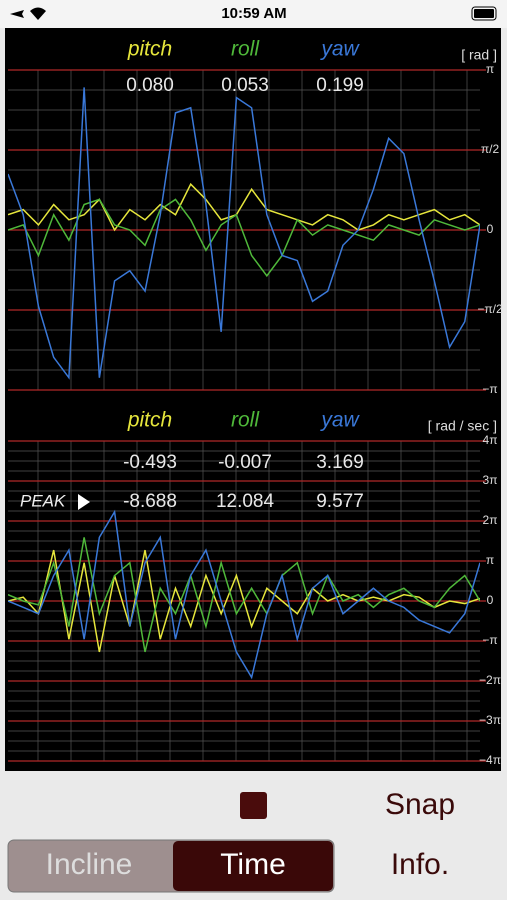  I want to click on readout: -0.493, so click(150, 462).